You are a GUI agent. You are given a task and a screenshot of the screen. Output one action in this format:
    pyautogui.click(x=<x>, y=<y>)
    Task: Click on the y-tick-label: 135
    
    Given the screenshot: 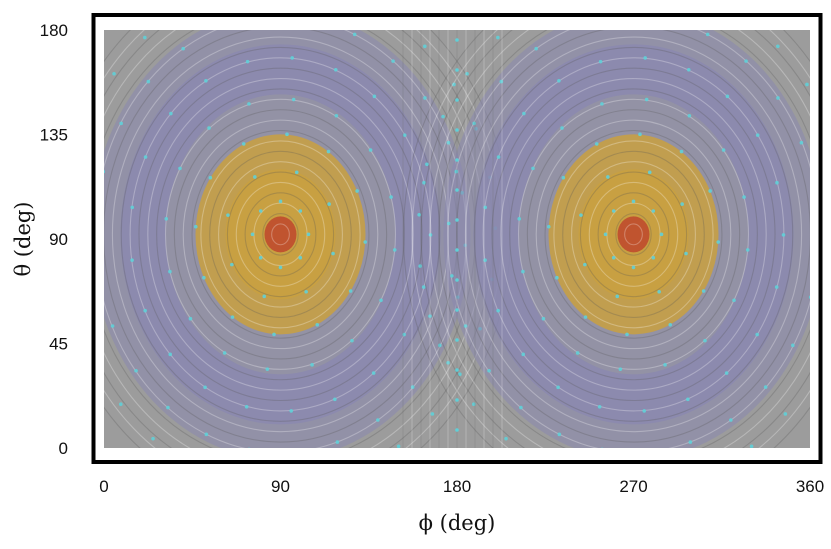 What is the action you would take?
    pyautogui.click(x=54, y=135)
    